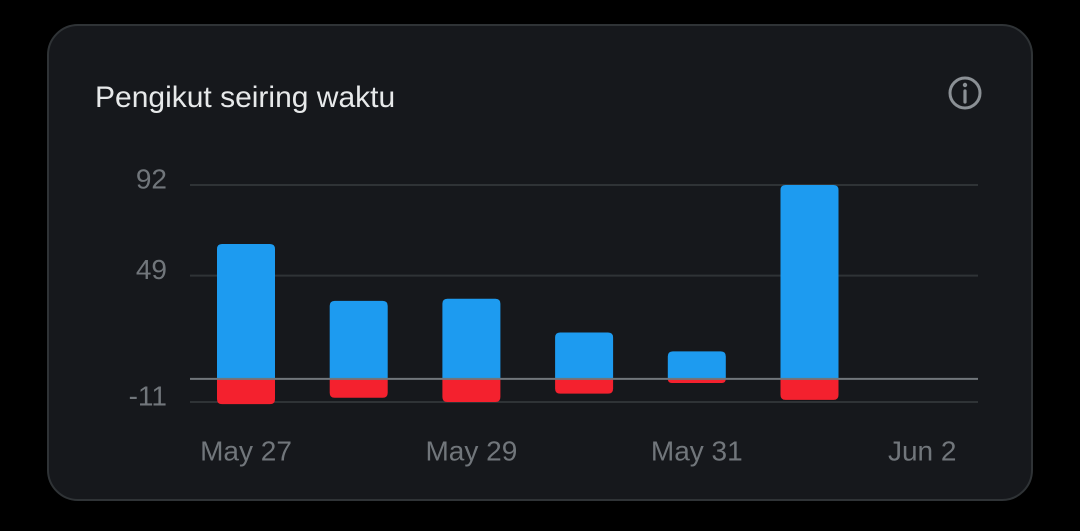 The image size is (1080, 531). I want to click on x-tick-label: Jun 2, so click(922, 450).